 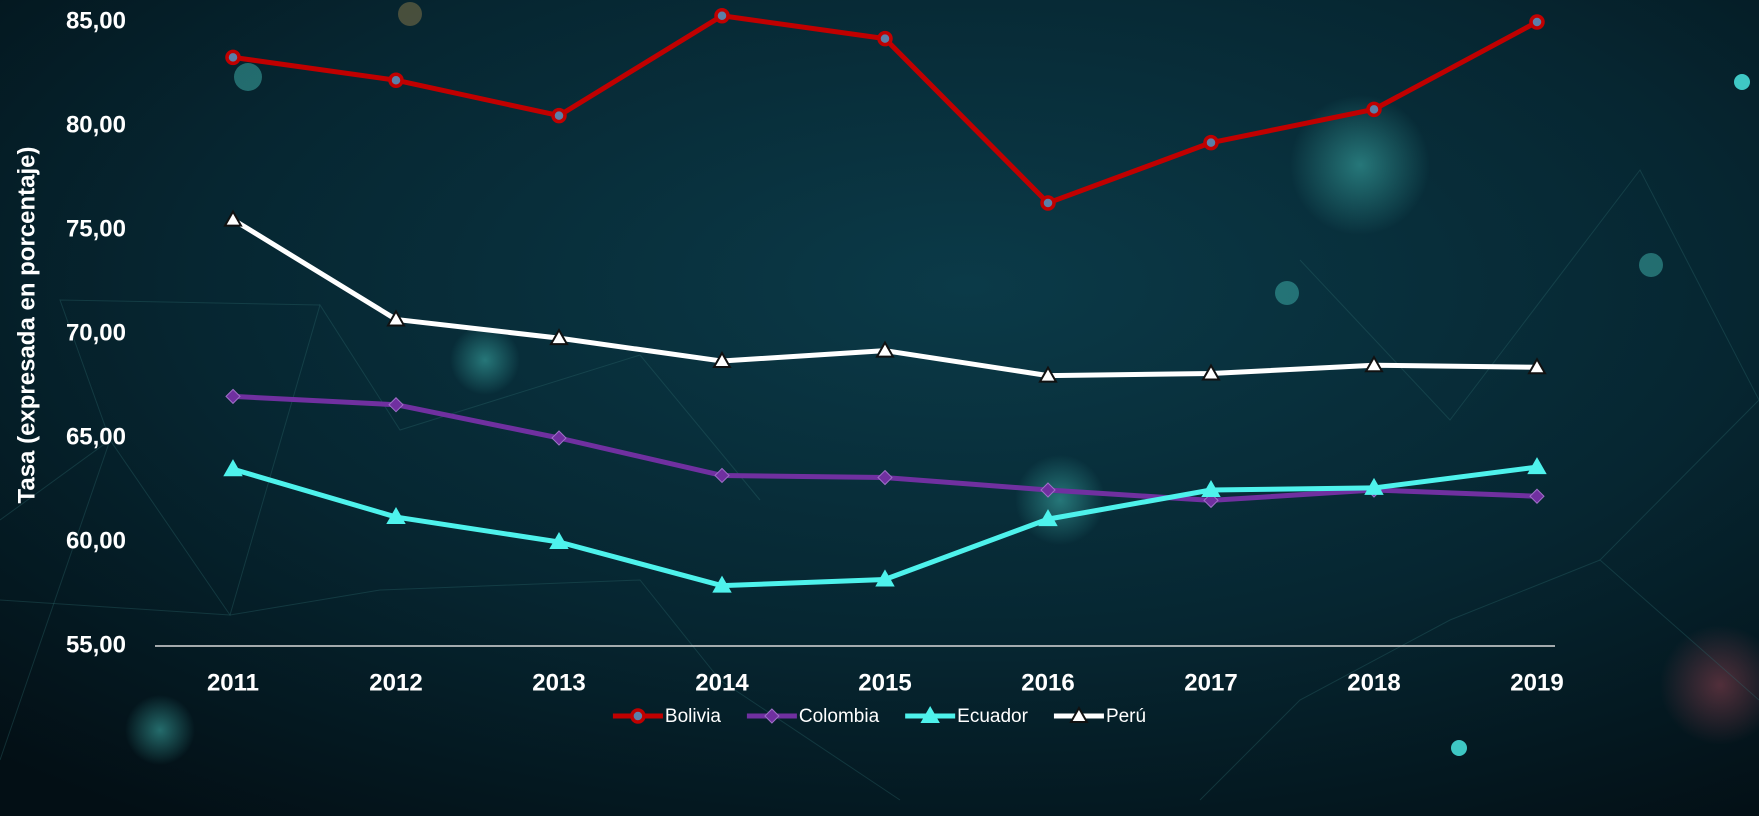 I want to click on y-tick-label: 75,00, so click(x=96, y=228).